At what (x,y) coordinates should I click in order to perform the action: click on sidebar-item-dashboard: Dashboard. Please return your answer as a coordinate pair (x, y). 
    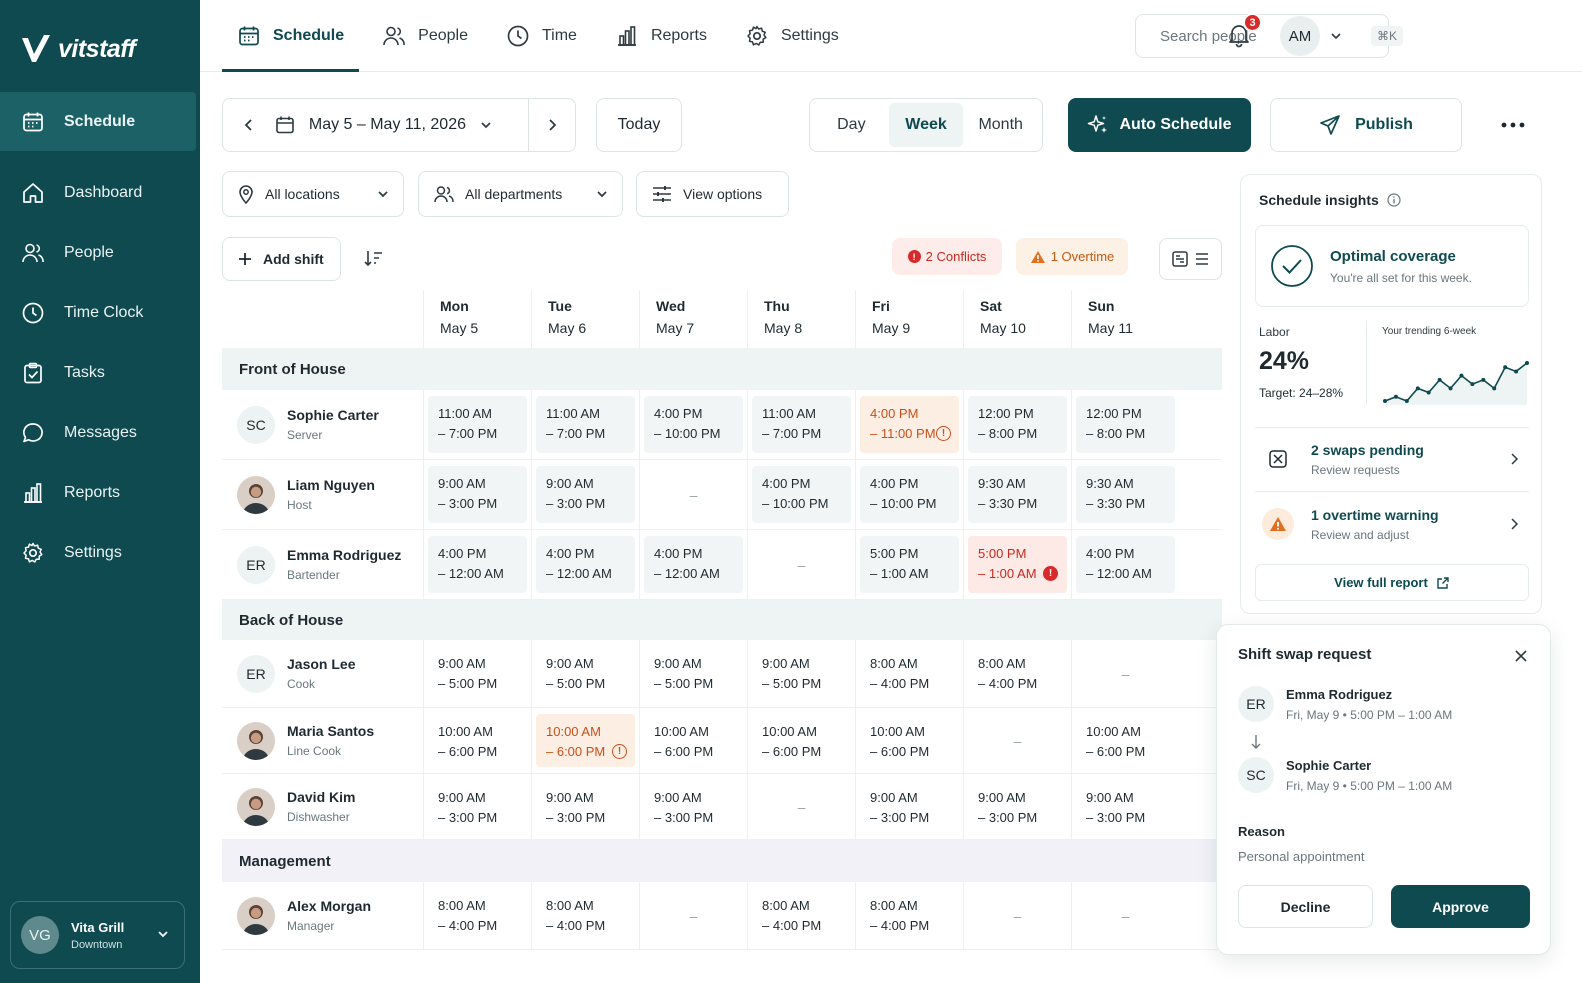
    Looking at the image, I should click on (100, 192).